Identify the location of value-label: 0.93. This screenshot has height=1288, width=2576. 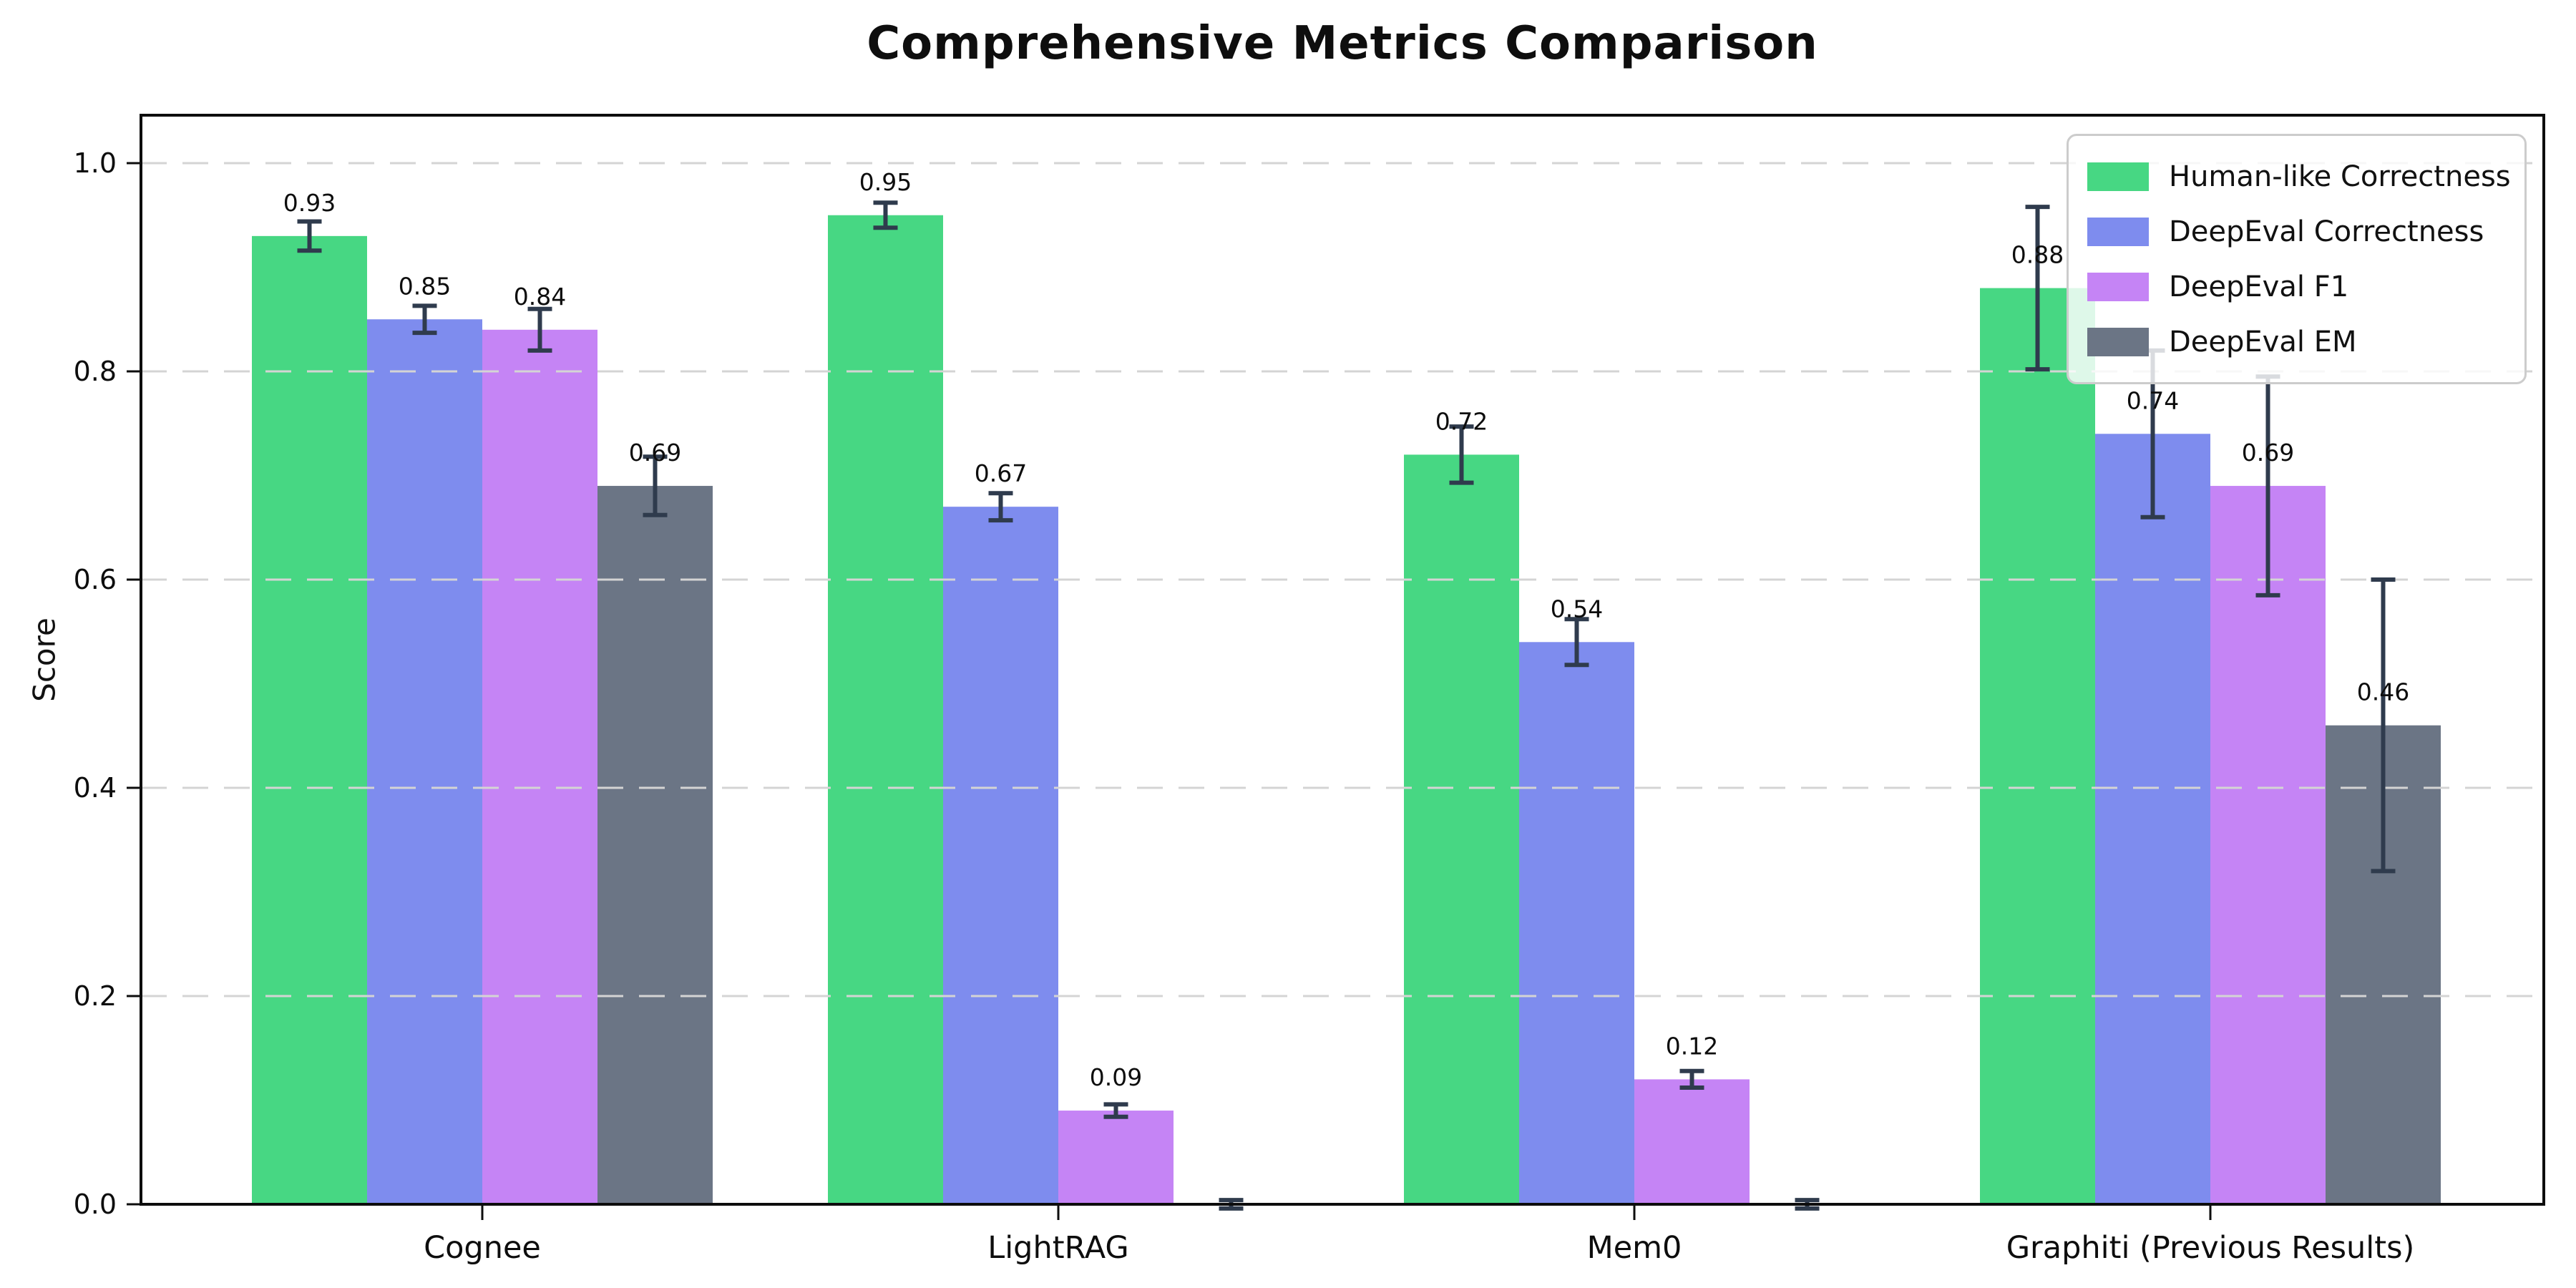
(309, 203).